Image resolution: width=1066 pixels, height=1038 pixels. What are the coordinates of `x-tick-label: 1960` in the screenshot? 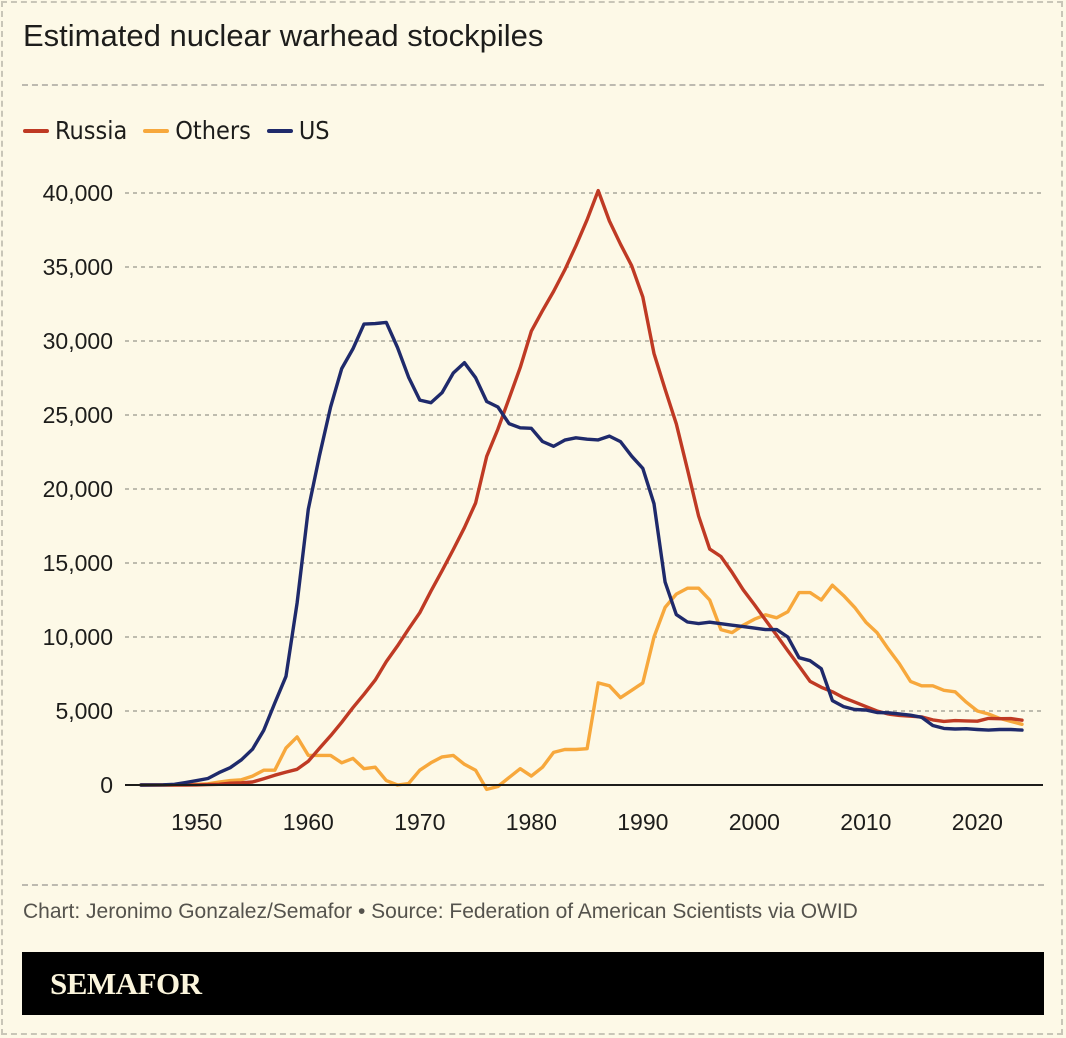 It's located at (308, 822).